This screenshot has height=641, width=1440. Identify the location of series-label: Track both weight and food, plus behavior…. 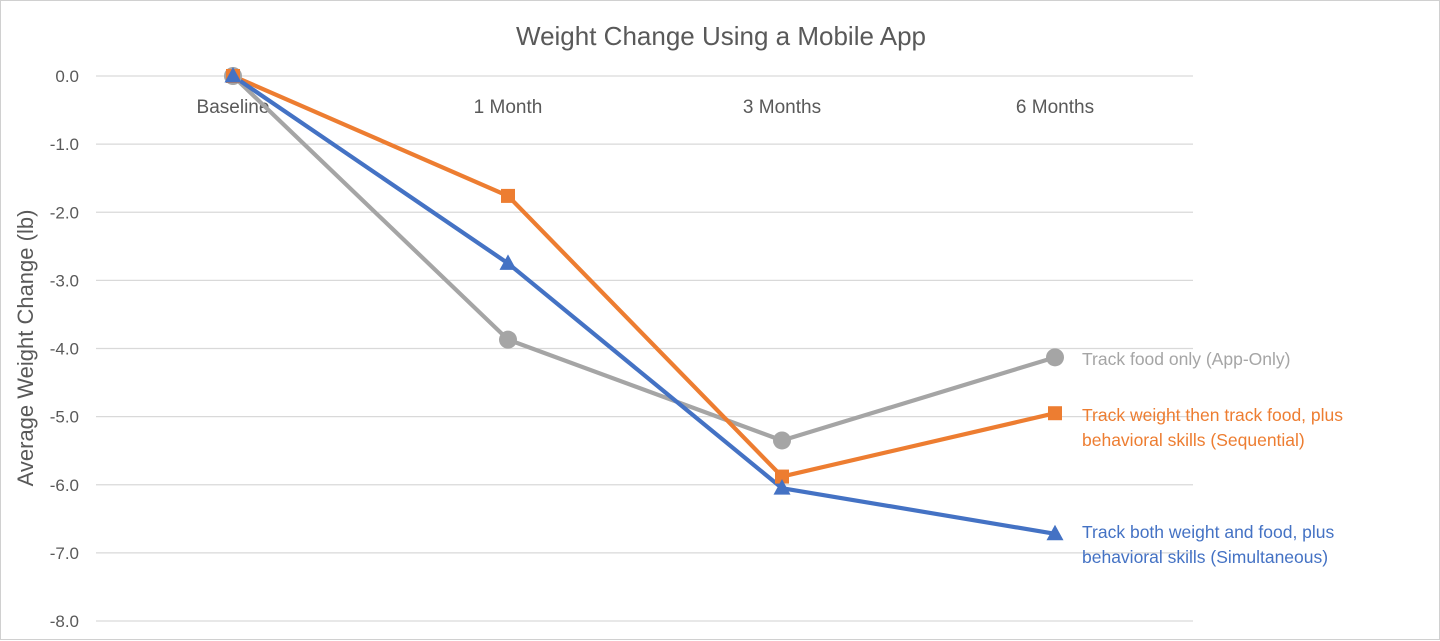
(1208, 544).